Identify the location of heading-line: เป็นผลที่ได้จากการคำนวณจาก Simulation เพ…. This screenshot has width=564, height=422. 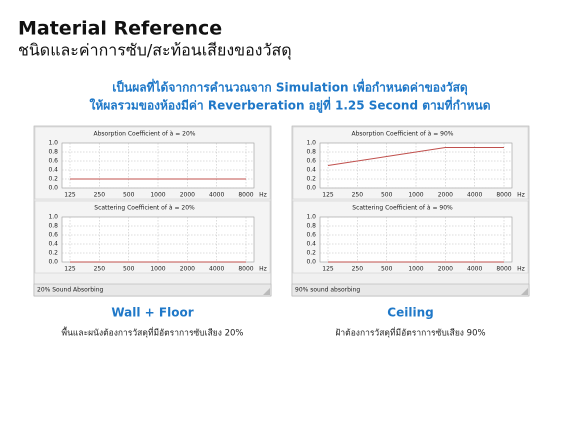
(290, 87).